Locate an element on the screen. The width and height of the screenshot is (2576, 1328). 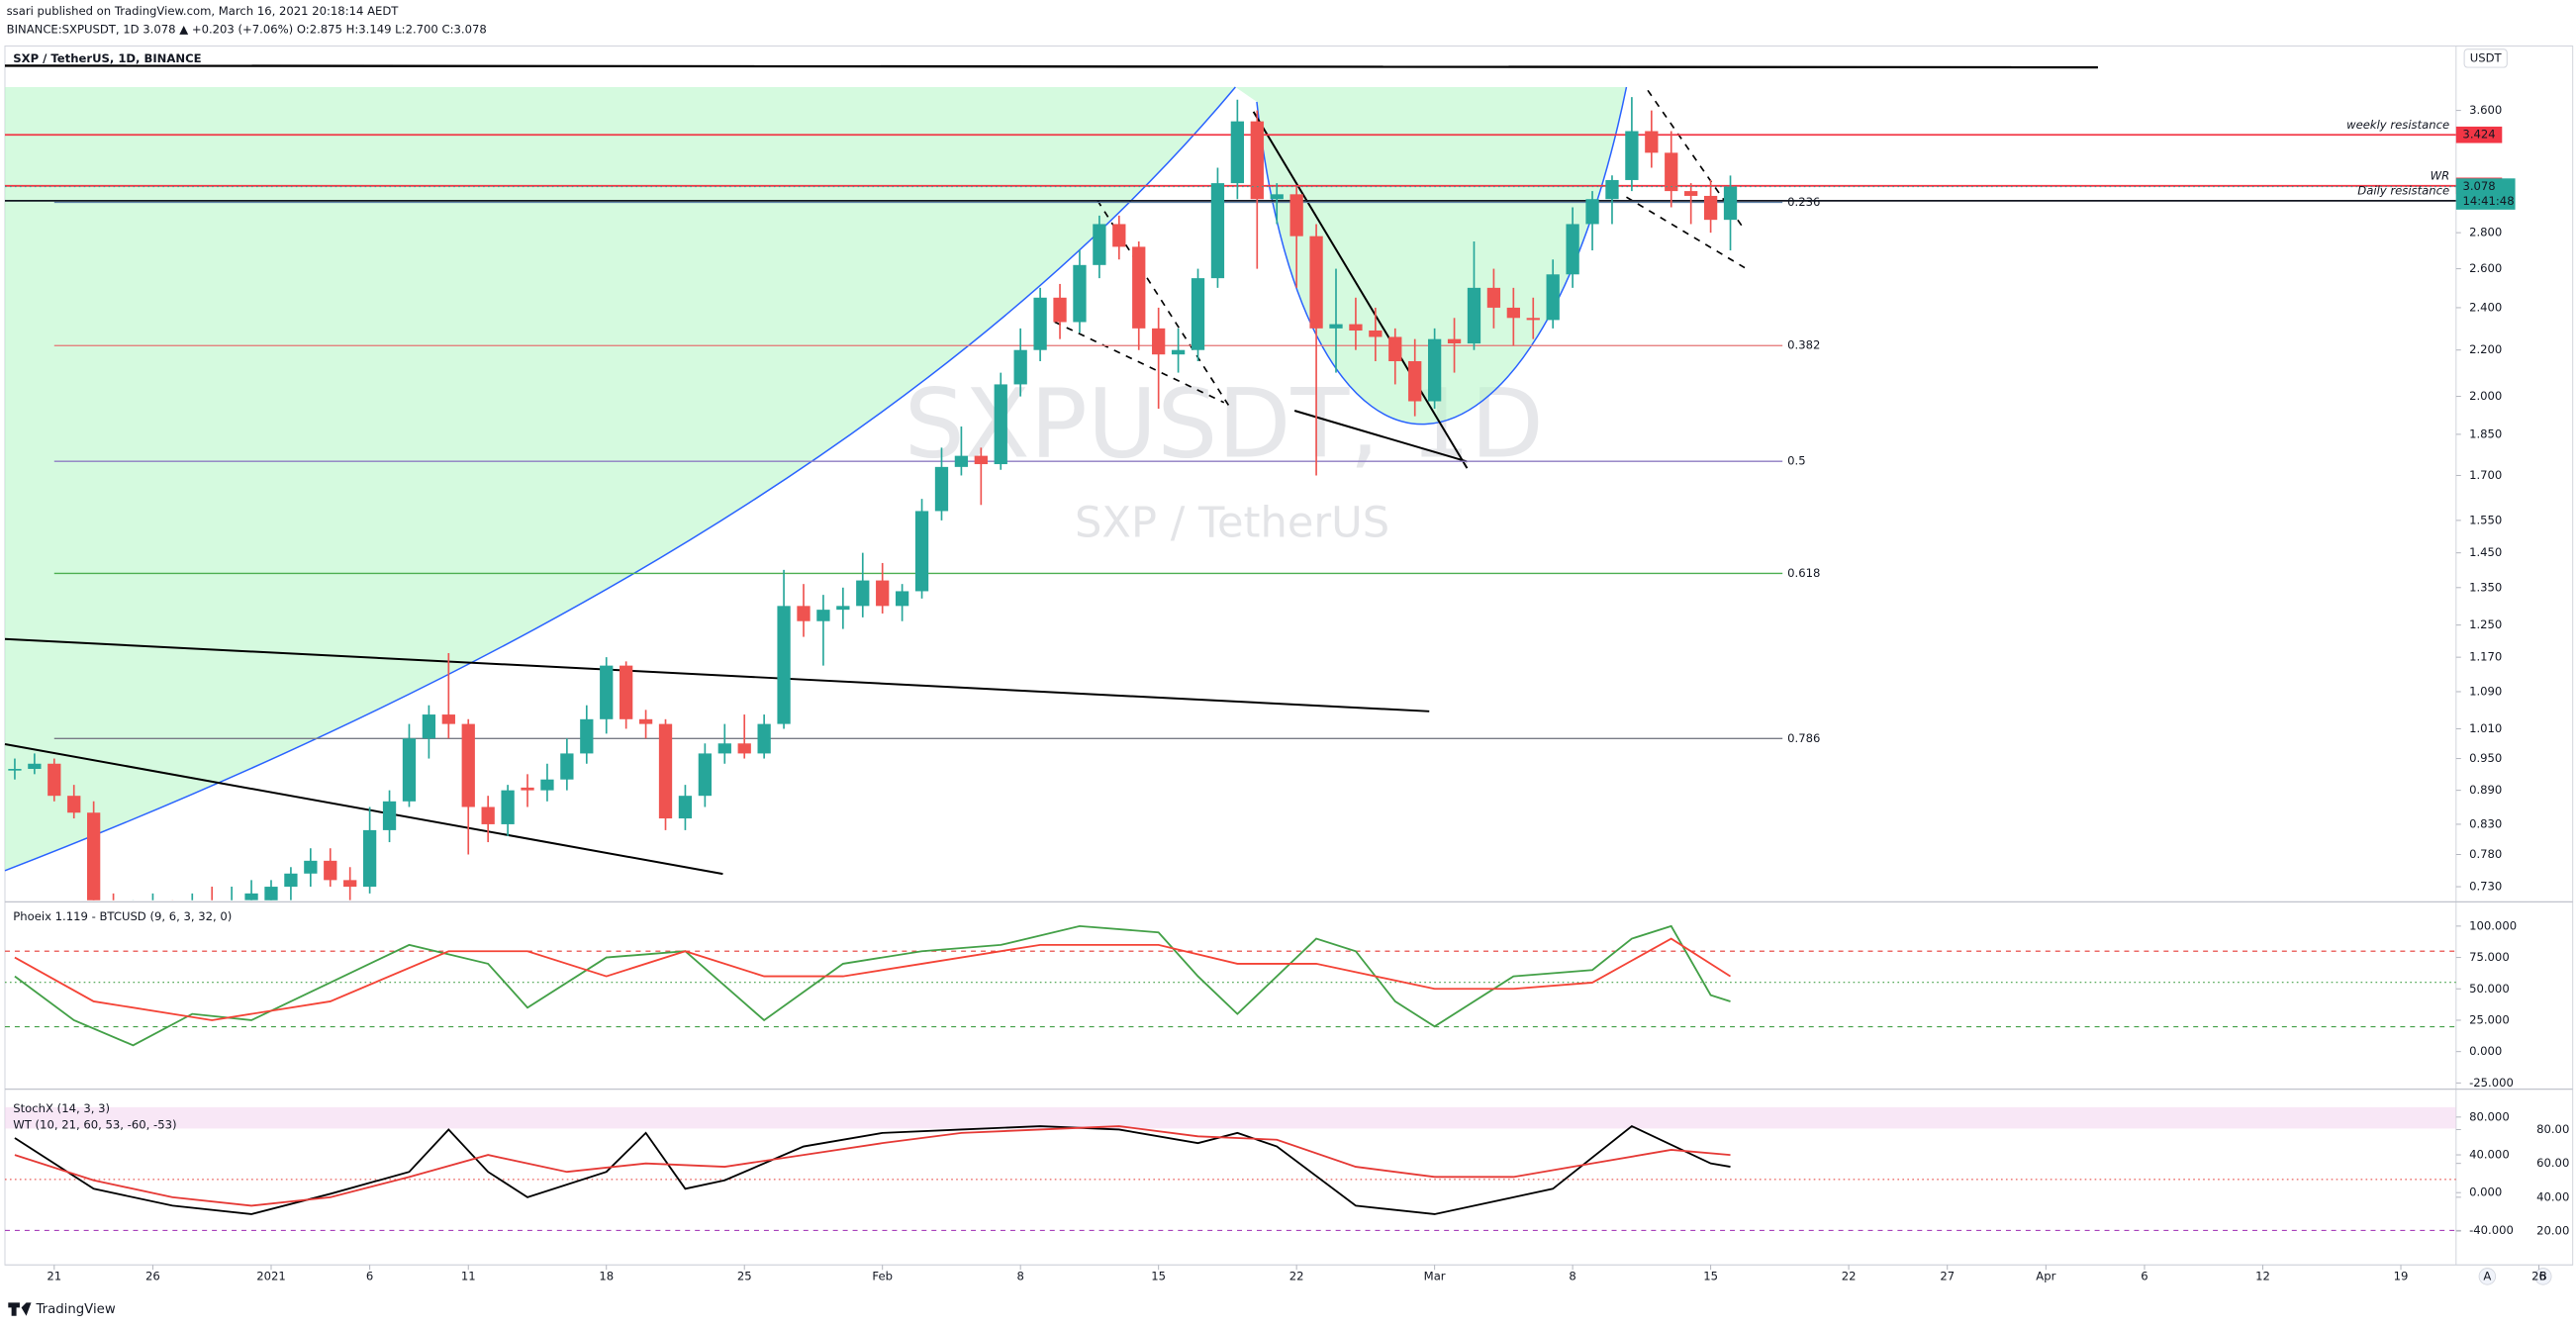
x-tick-label: 25 is located at coordinates (744, 1275).